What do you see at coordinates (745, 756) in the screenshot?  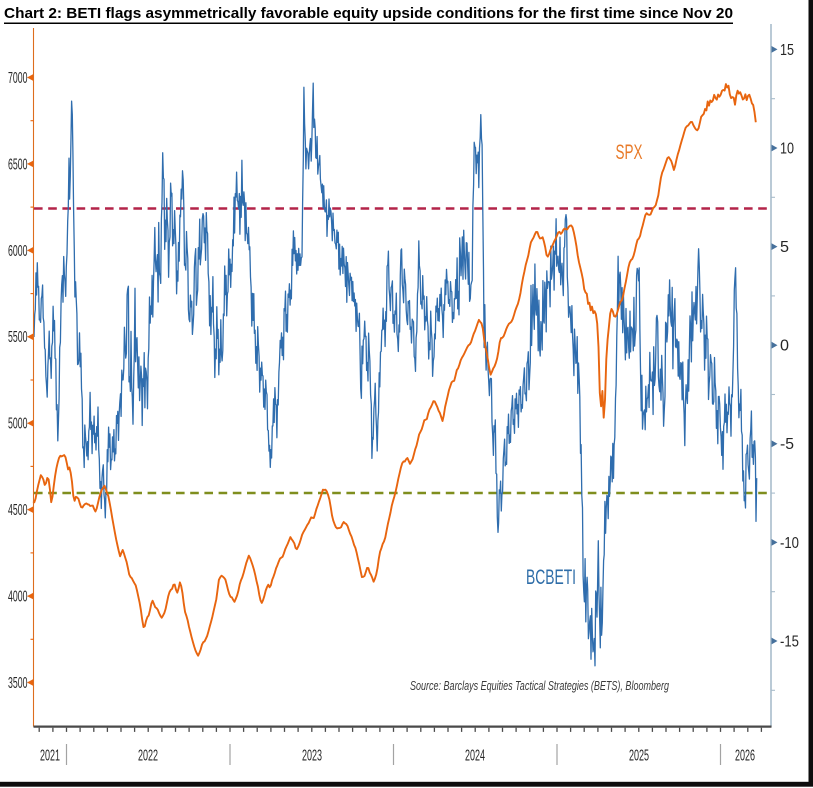 I see `svg-text: 2026` at bounding box center [745, 756].